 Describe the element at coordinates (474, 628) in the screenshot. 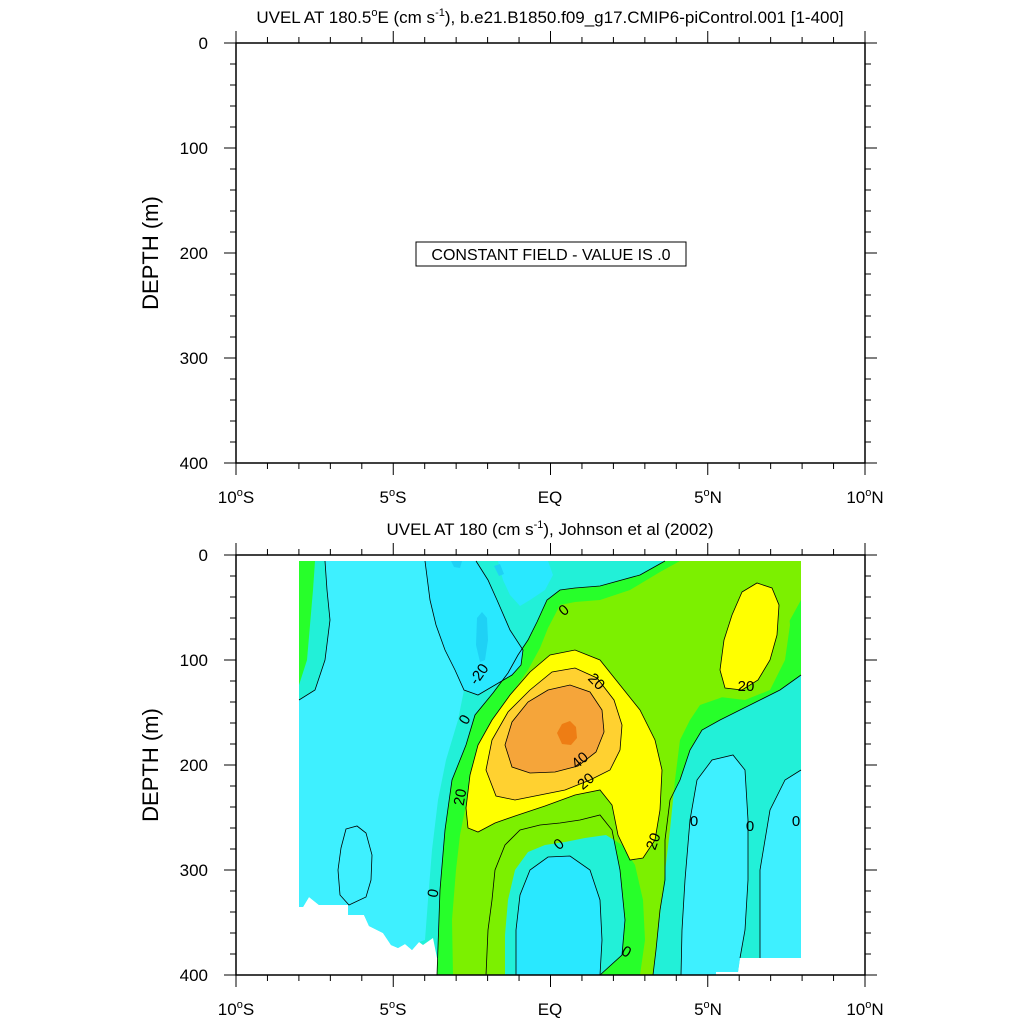

I see `region-m10-m20-west` at that location.